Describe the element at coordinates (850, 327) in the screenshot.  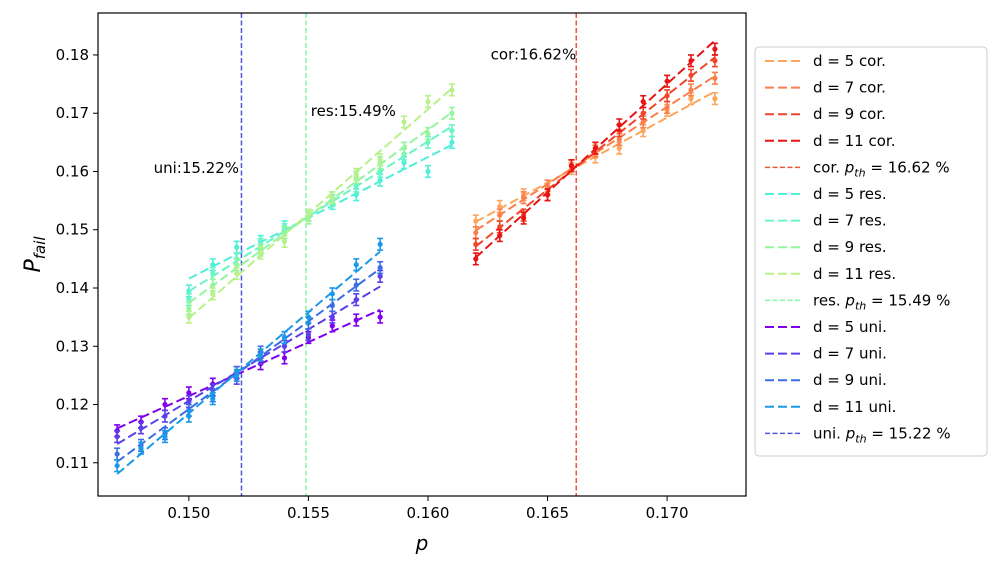
I see `legend-label: d = 5 uni.` at that location.